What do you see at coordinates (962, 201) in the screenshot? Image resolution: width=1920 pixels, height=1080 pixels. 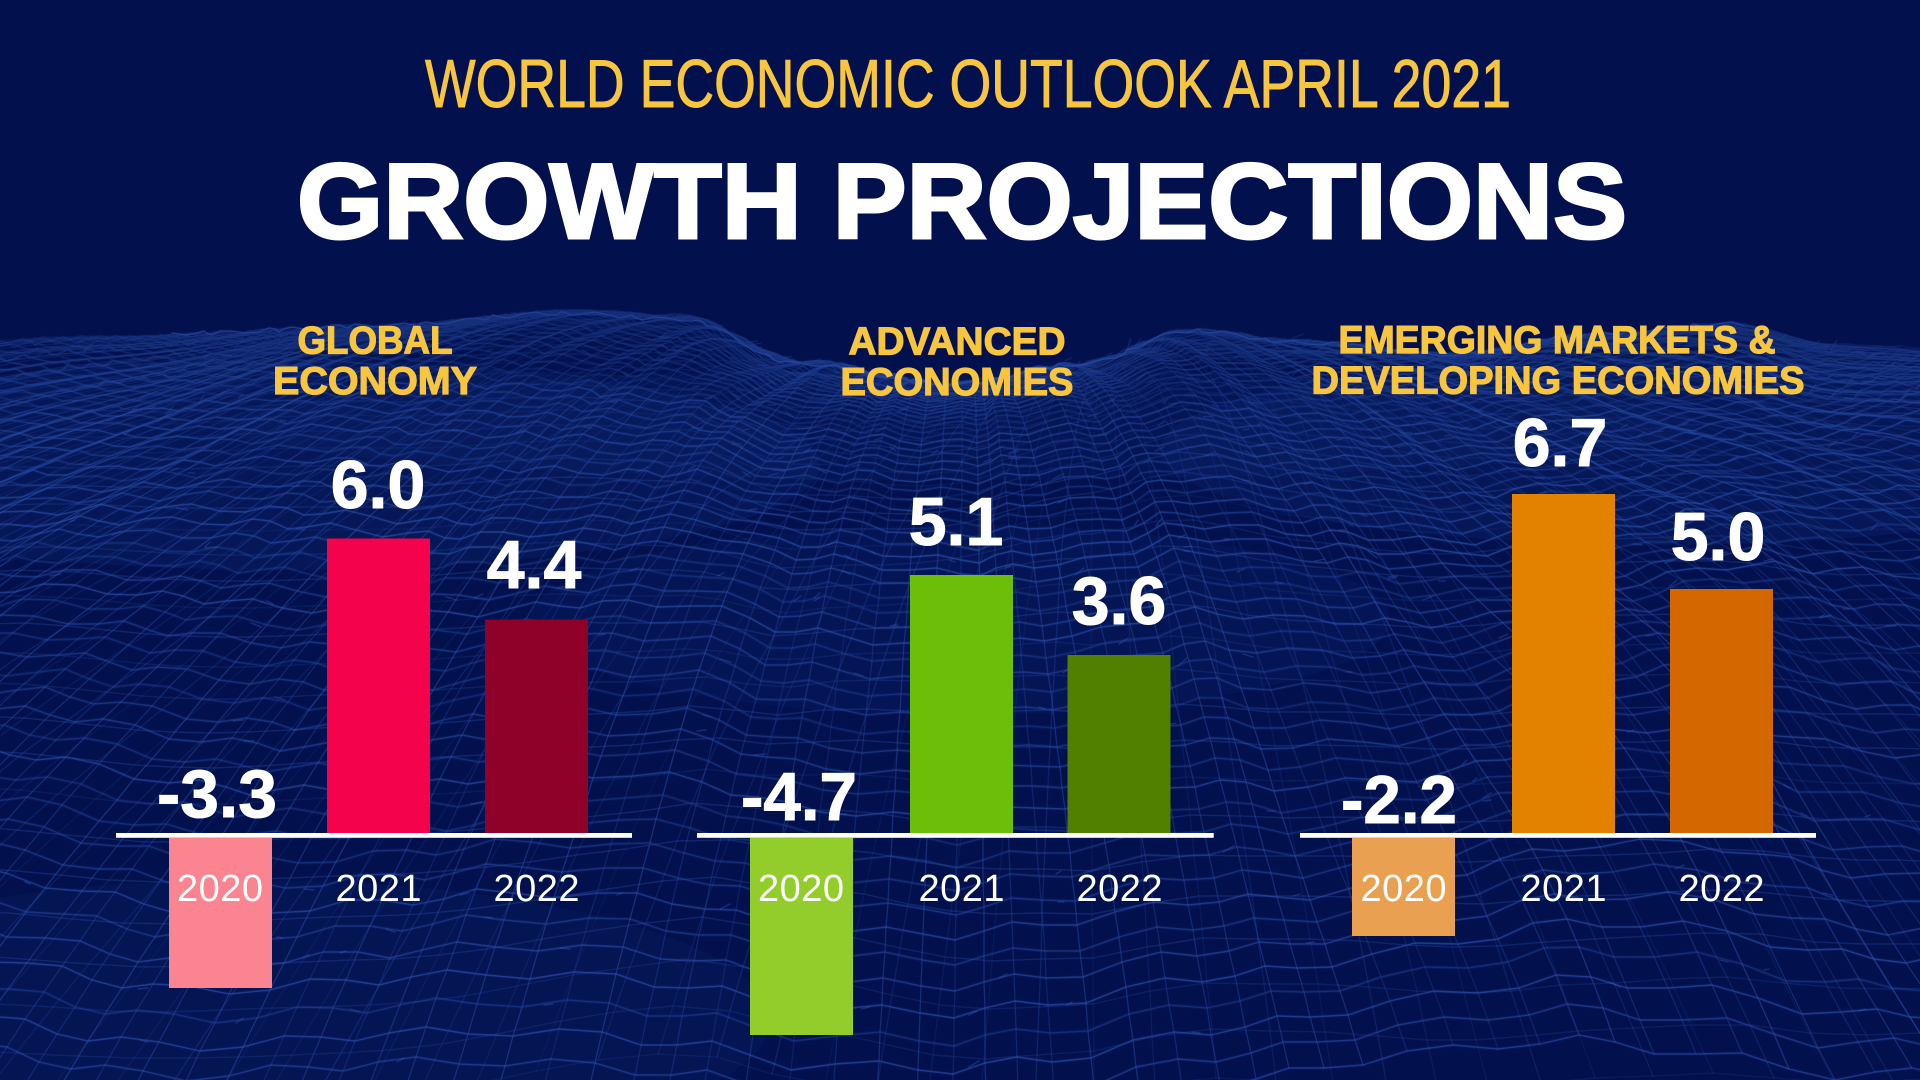 I see `svg-text: GROWTH PROJECTIONS` at bounding box center [962, 201].